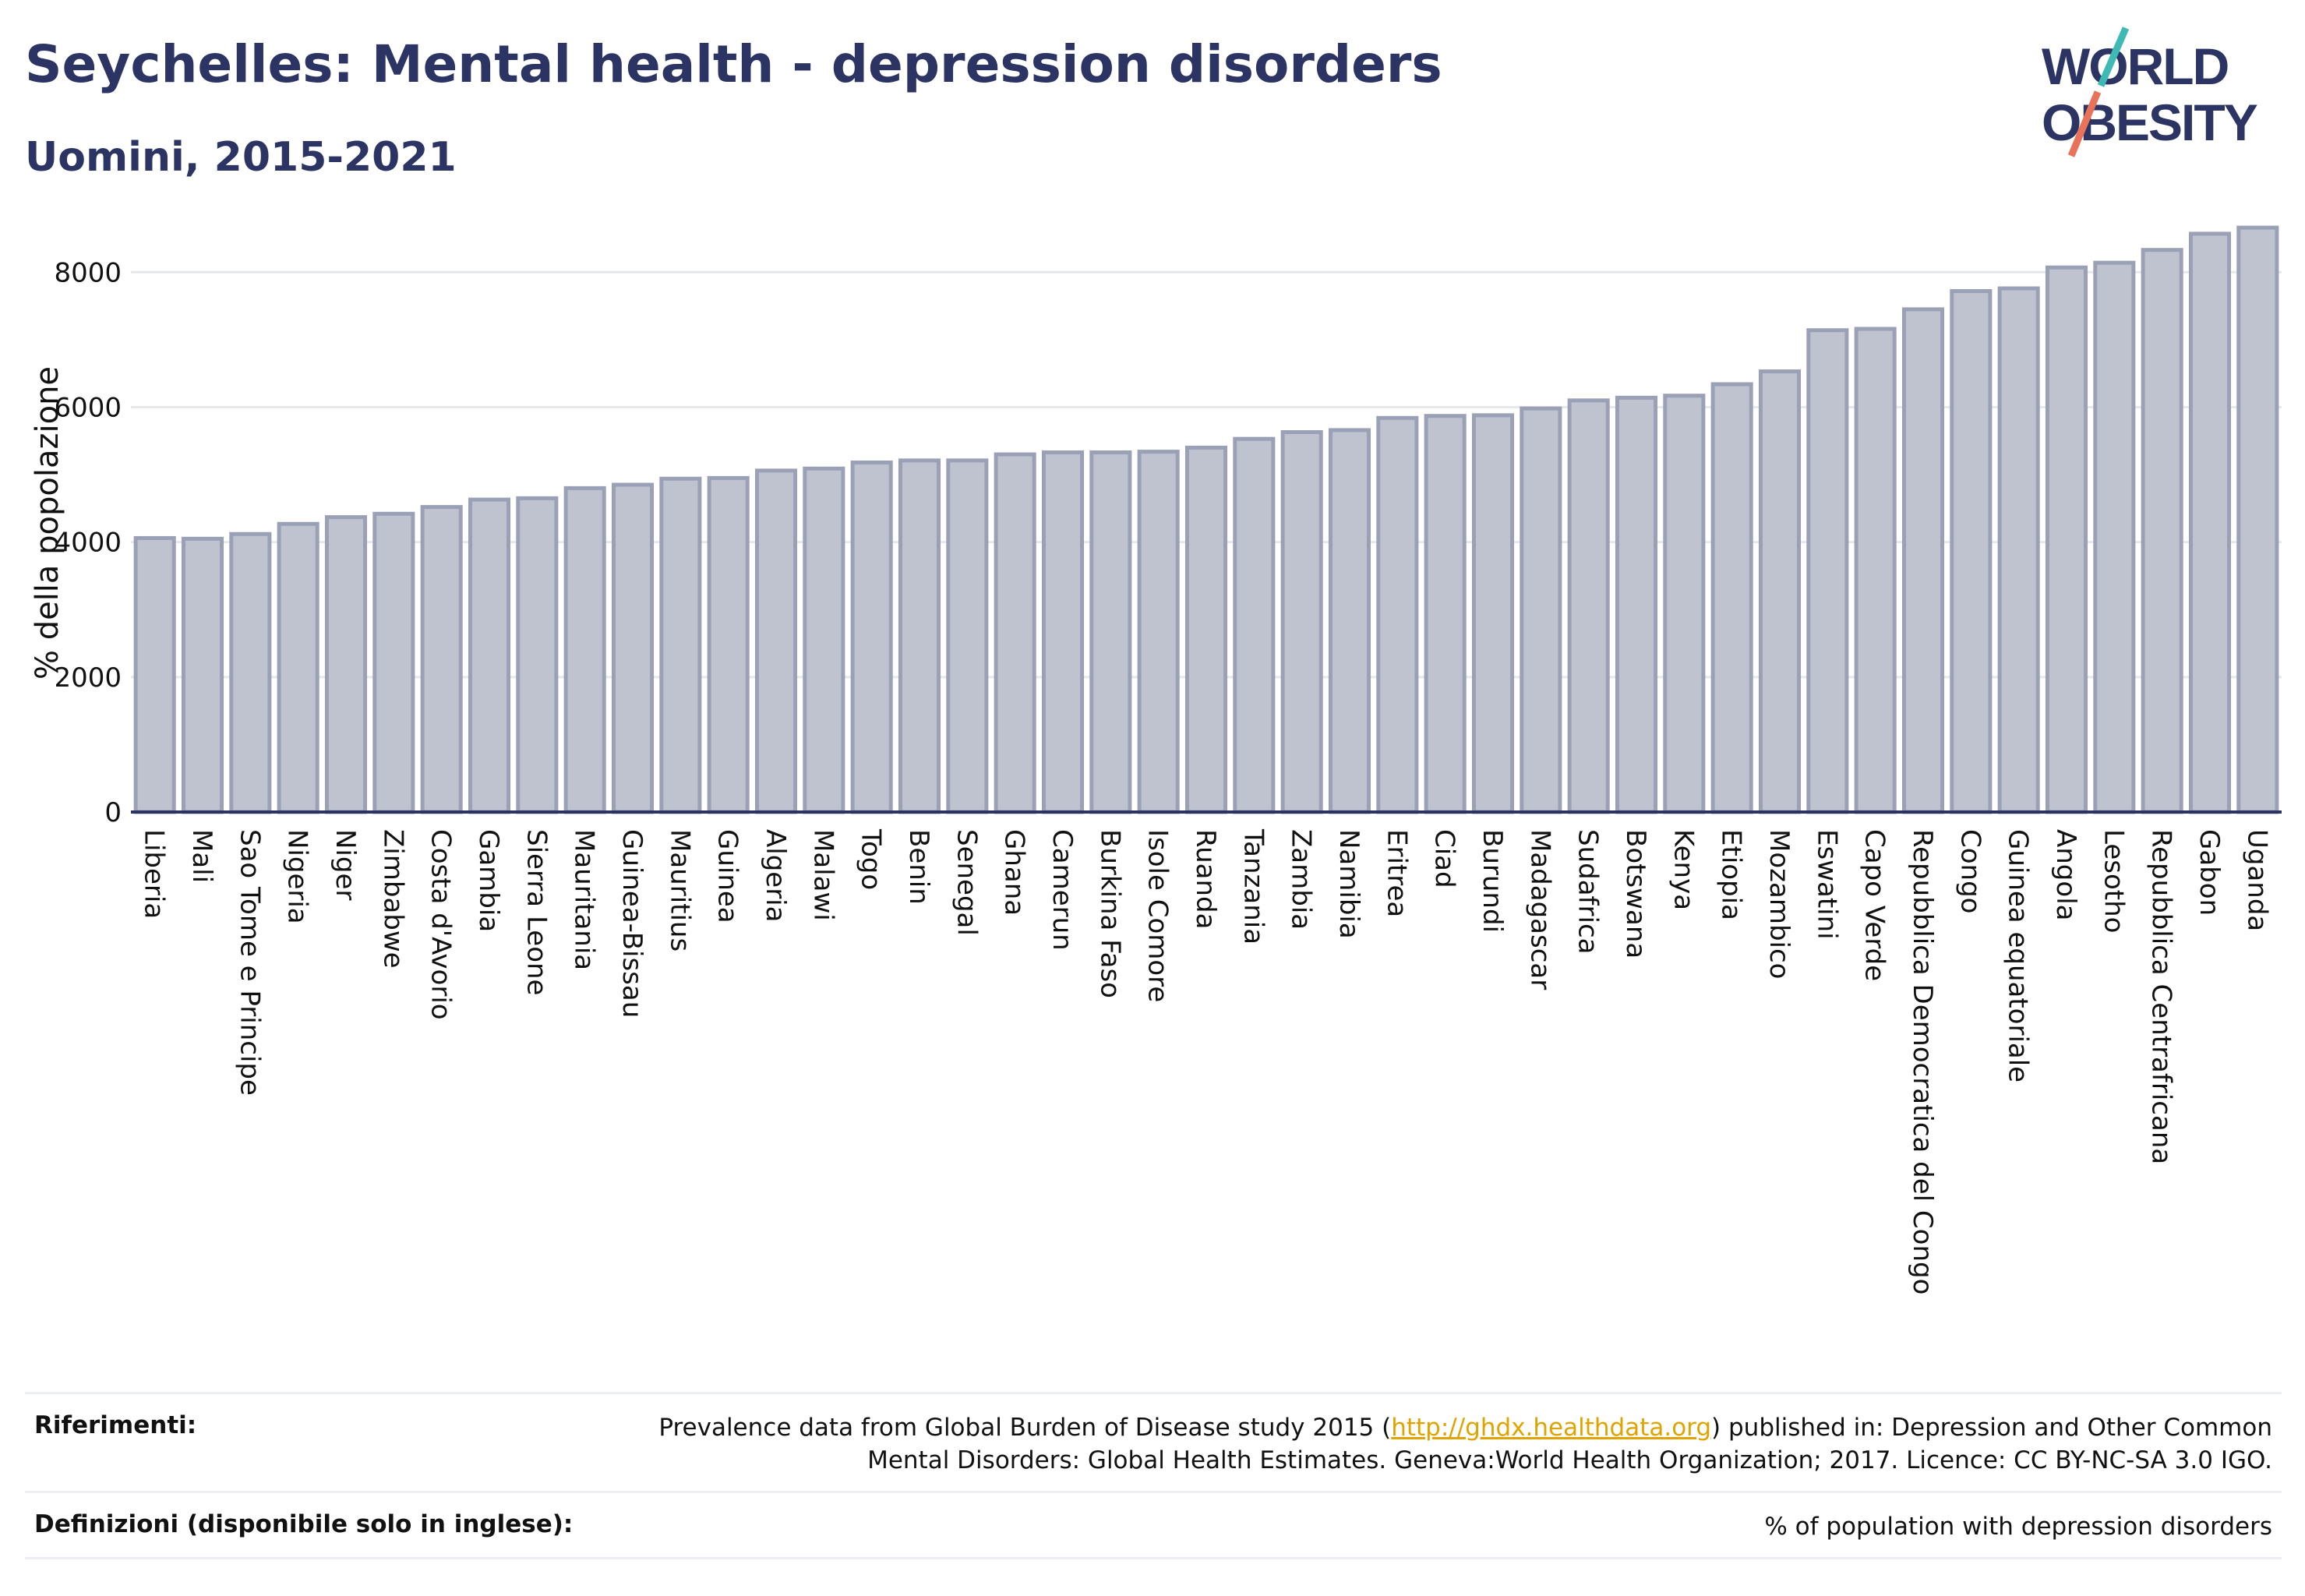  Describe the element at coordinates (1588, 891) in the screenshot. I see `category-label: Sudafrica` at that location.